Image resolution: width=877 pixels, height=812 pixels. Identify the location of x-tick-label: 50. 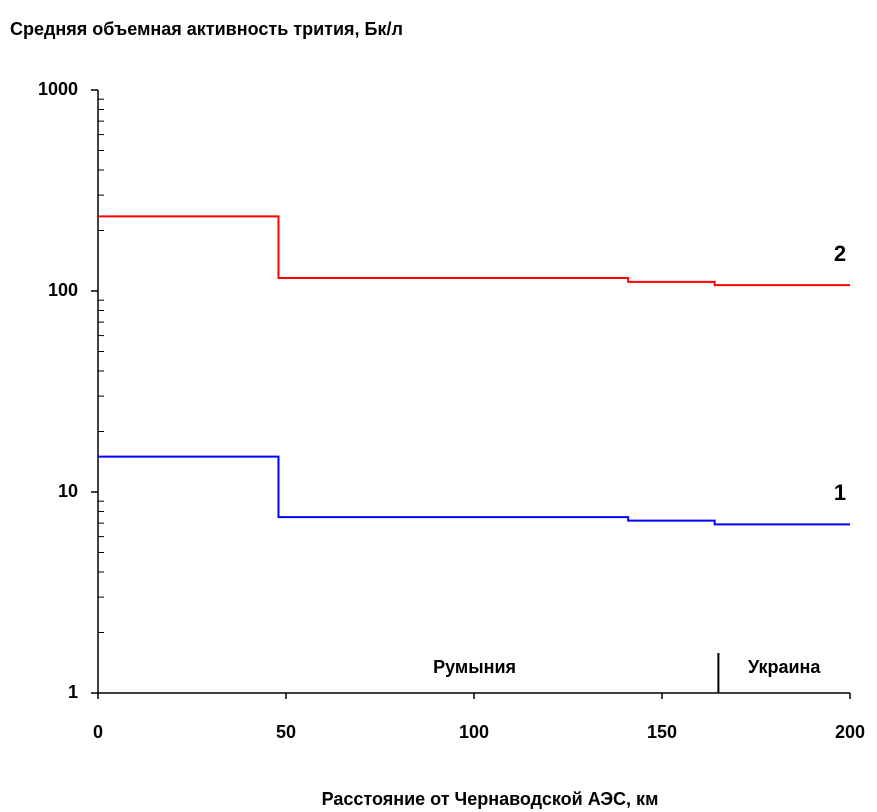
(286, 732).